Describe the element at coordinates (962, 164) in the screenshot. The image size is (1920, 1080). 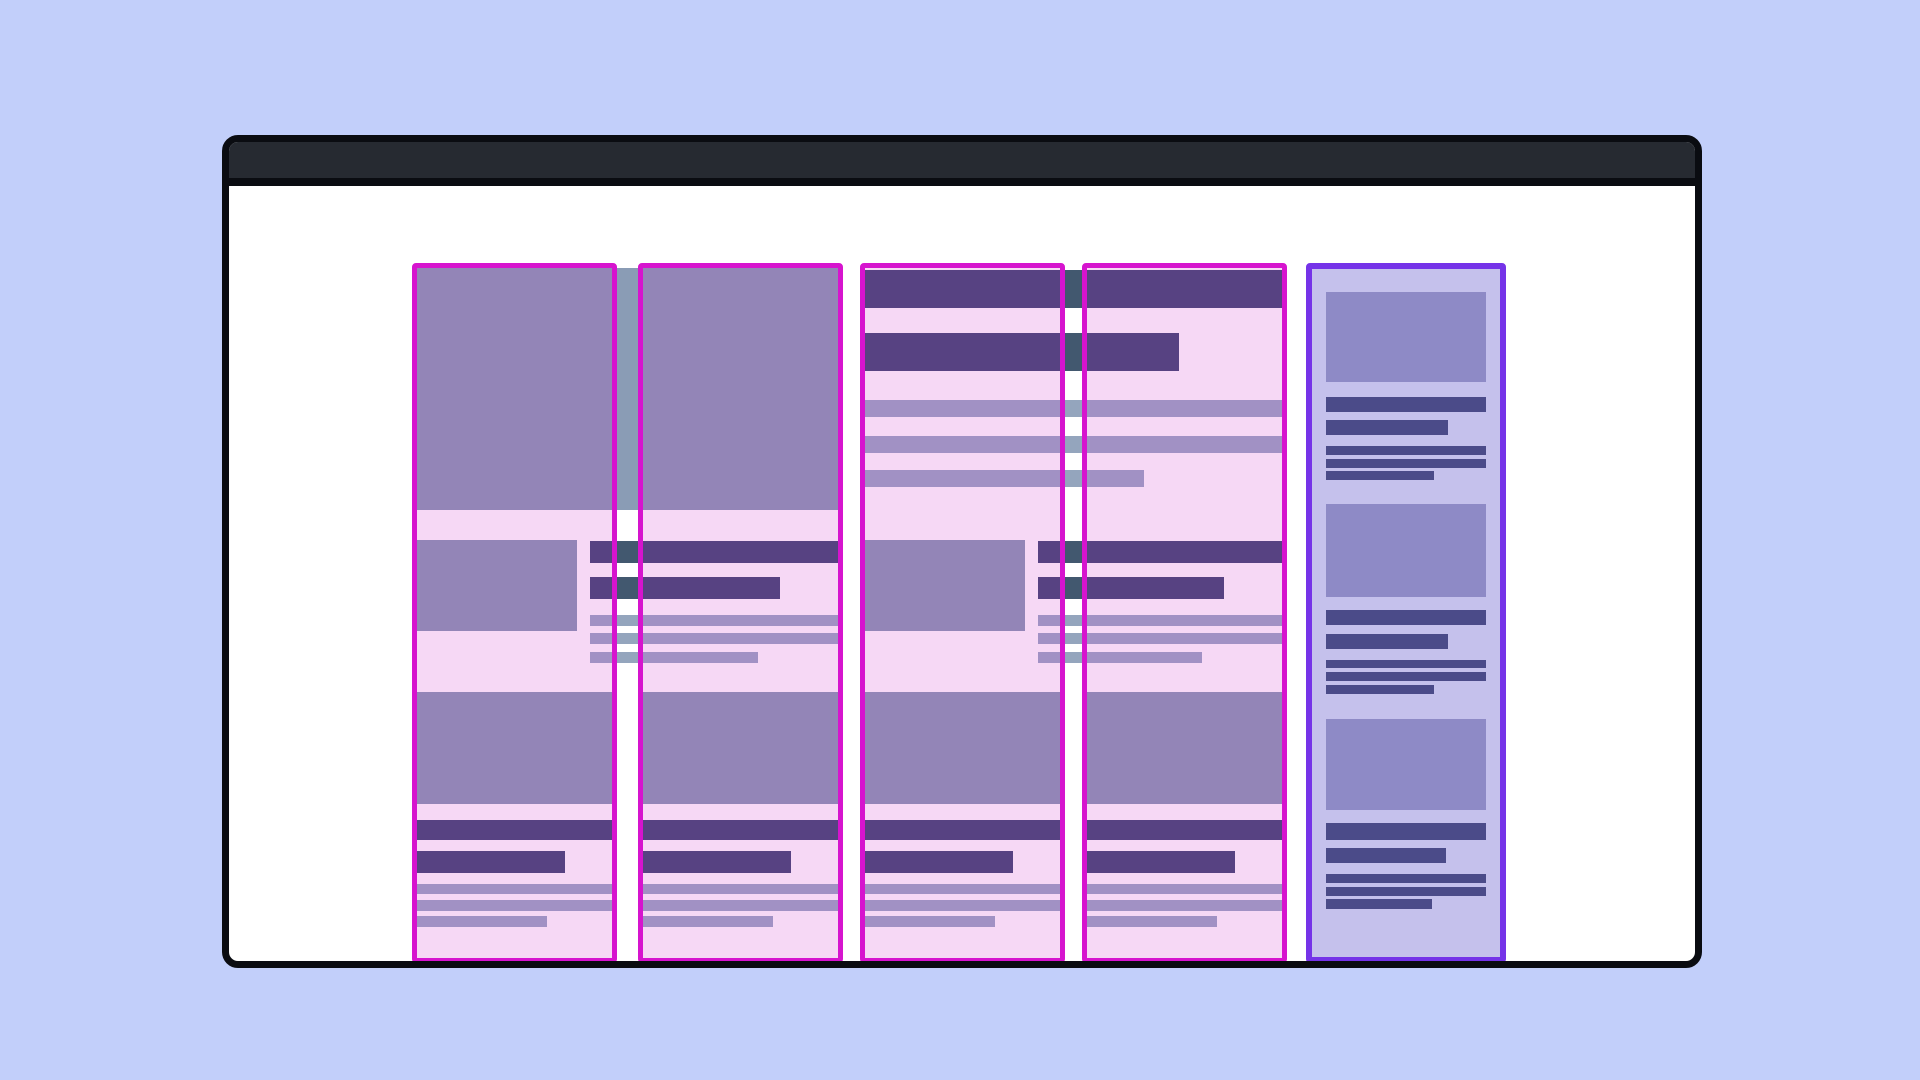
I see `browser-titlebar` at that location.